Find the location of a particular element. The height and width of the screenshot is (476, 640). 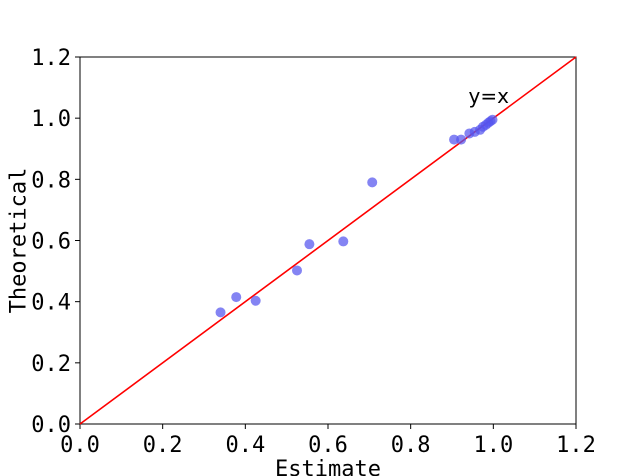

x-tick-label: 0.8 is located at coordinates (411, 445).